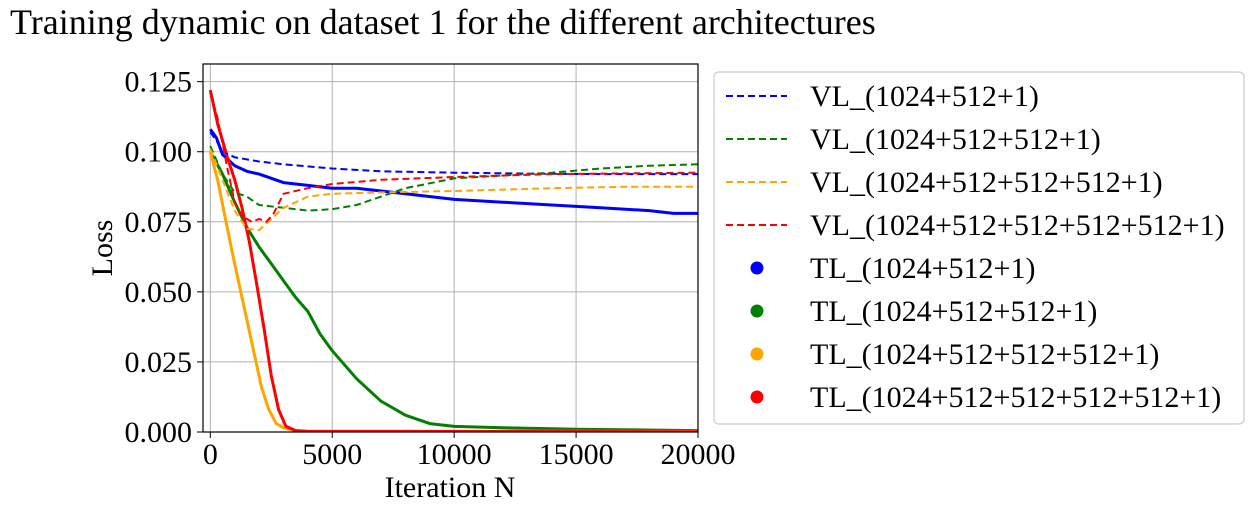 The width and height of the screenshot is (1254, 517). What do you see at coordinates (986, 182) in the screenshot?
I see `legend-label: VL_(1024+512+512+512+1)` at bounding box center [986, 182].